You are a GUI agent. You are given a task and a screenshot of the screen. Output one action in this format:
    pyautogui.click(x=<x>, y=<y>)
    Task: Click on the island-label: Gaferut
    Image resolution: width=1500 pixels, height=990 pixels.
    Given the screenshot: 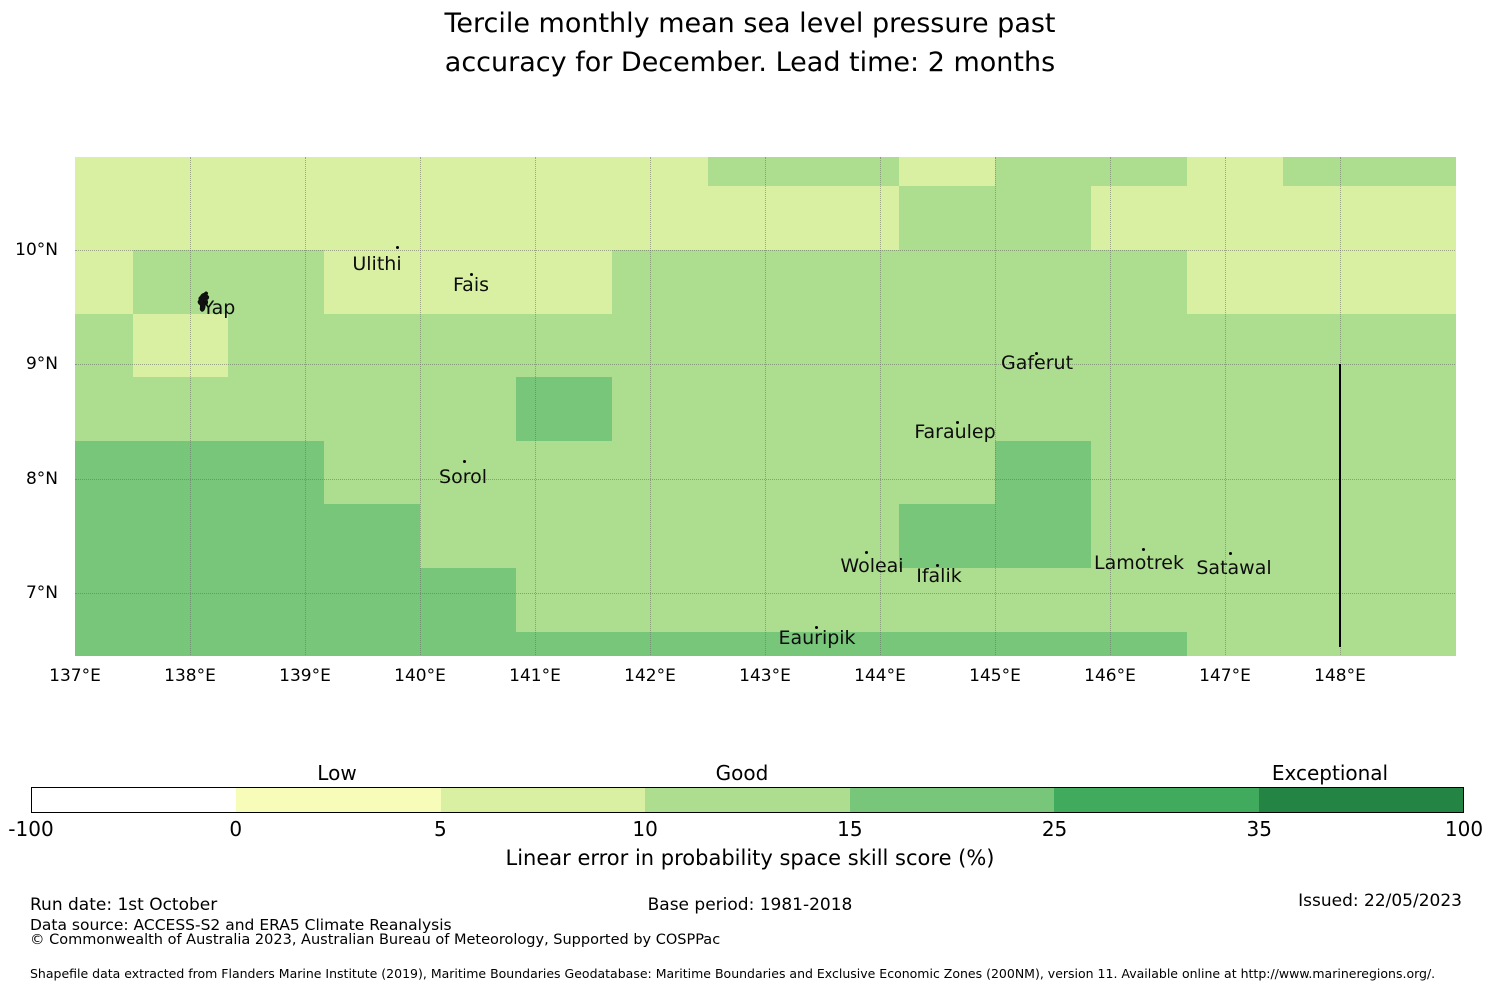 What is the action you would take?
    pyautogui.click(x=1037, y=363)
    